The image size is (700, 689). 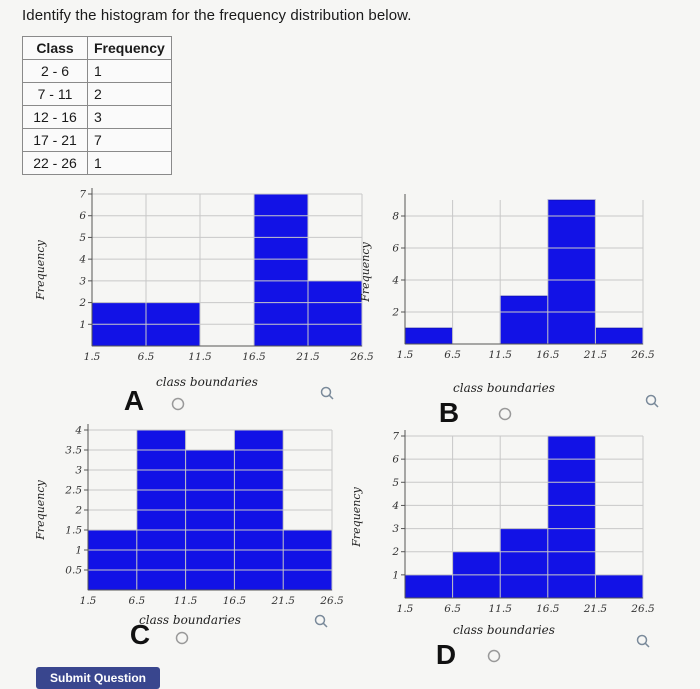 I want to click on option-letter: D, so click(x=446, y=654).